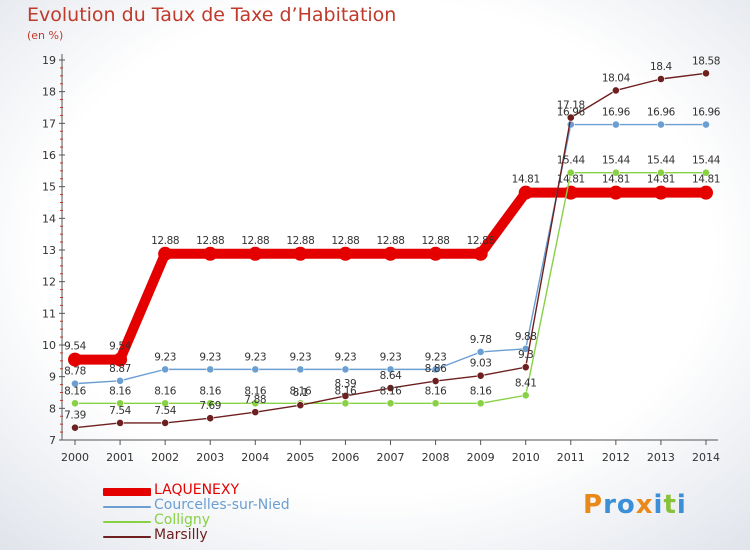  I want to click on chart-title: Evolution du Taux de Taxe d’Habitation, so click(212, 15).